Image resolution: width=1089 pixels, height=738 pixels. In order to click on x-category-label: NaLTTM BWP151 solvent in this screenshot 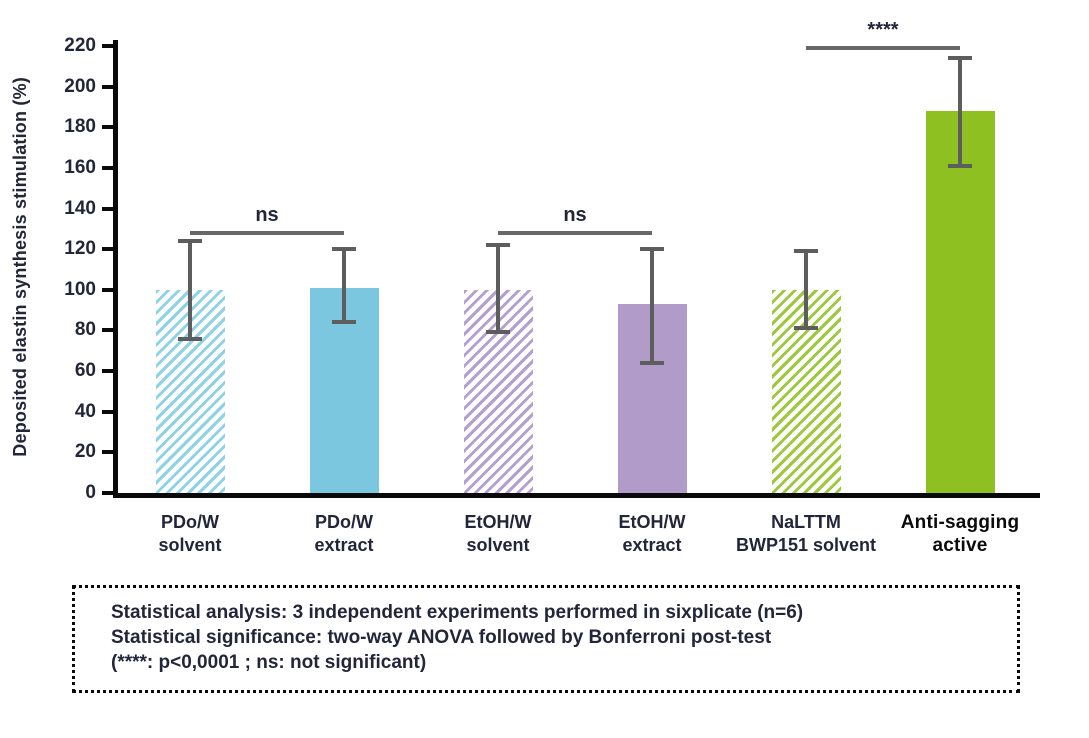, I will do `click(806, 533)`.